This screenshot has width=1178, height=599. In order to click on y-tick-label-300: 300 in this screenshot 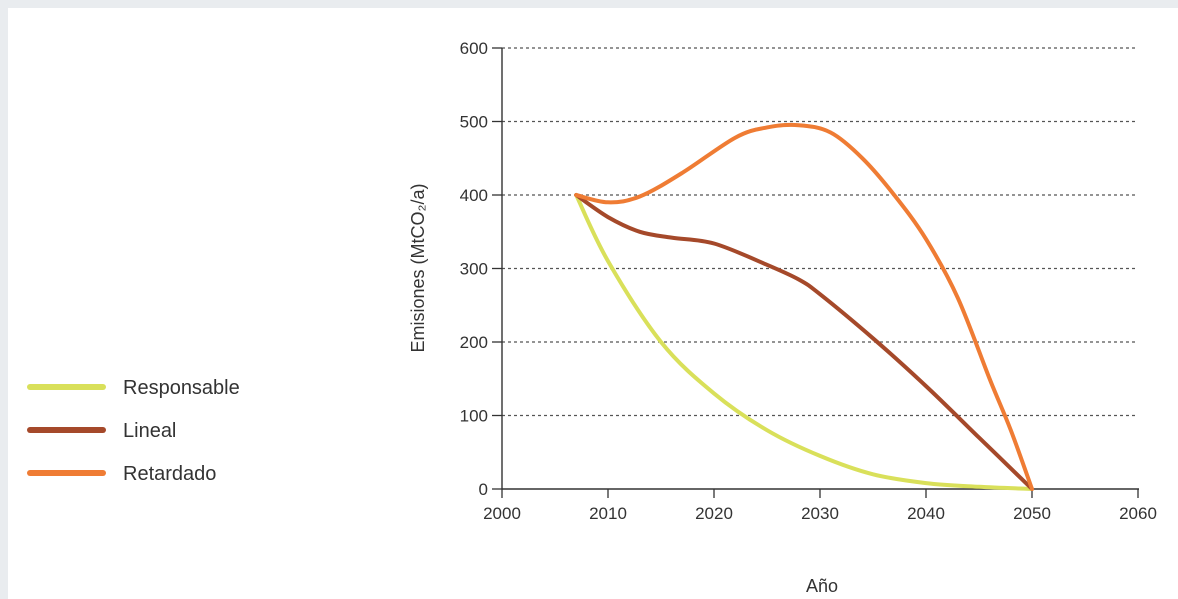, I will do `click(474, 269)`.